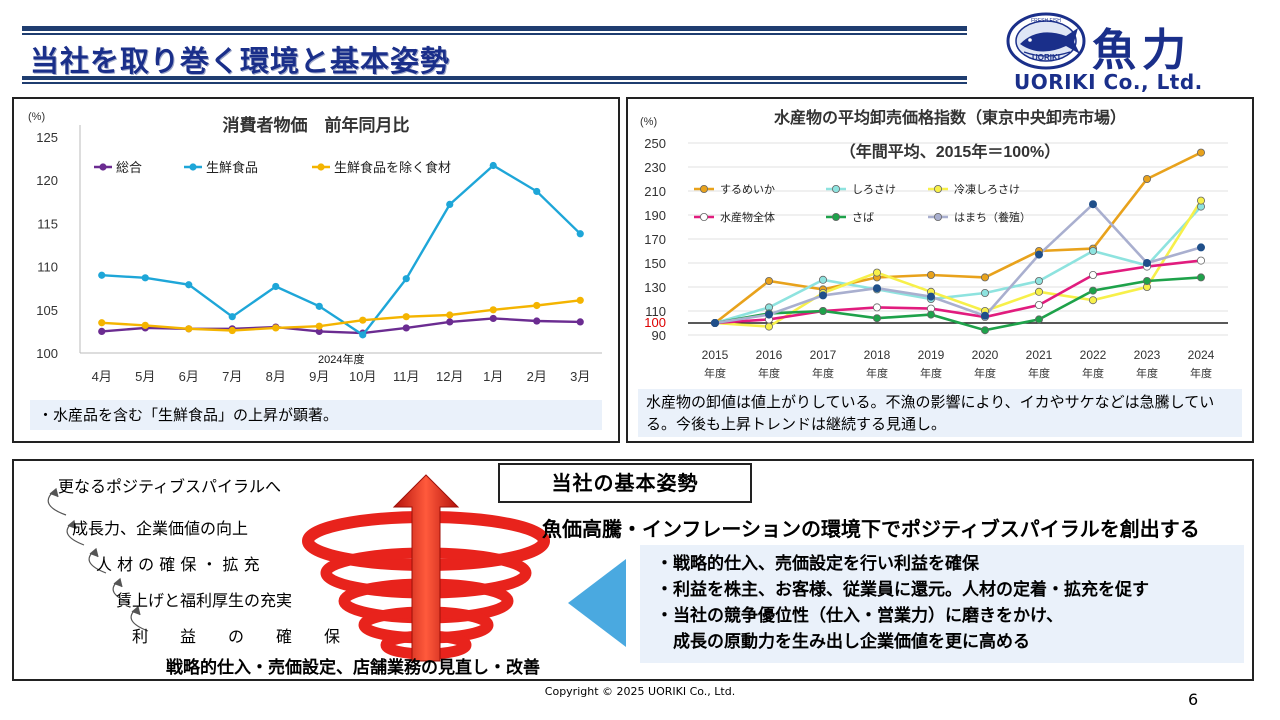 This screenshot has height=720, width=1280. What do you see at coordinates (493, 376) in the screenshot?
I see `x-tick-label: 1月` at bounding box center [493, 376].